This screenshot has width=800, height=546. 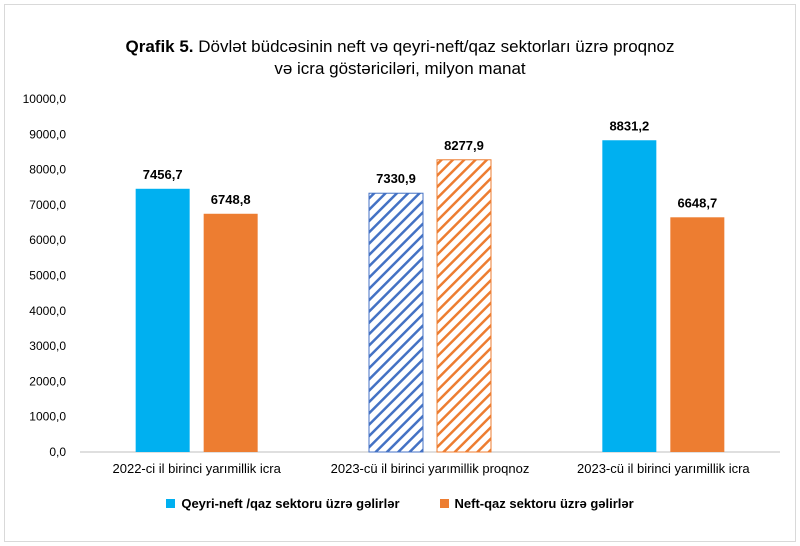 What do you see at coordinates (663, 468) in the screenshot?
I see `x-tick-label: 2023-cü il birinci yarımillik icra` at bounding box center [663, 468].